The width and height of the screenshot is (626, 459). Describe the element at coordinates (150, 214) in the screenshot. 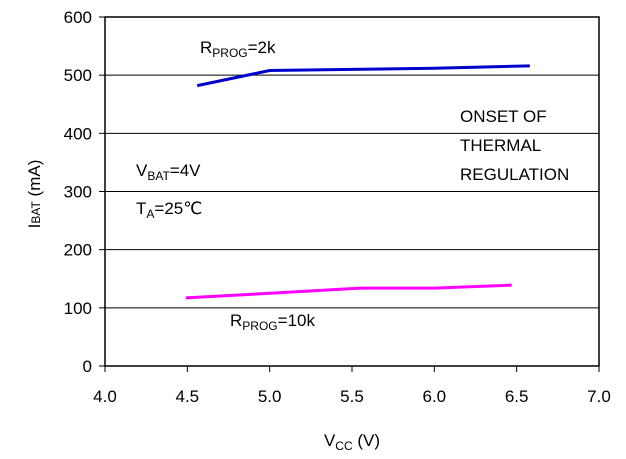

I see `ta-annotation-sub: A` at that location.